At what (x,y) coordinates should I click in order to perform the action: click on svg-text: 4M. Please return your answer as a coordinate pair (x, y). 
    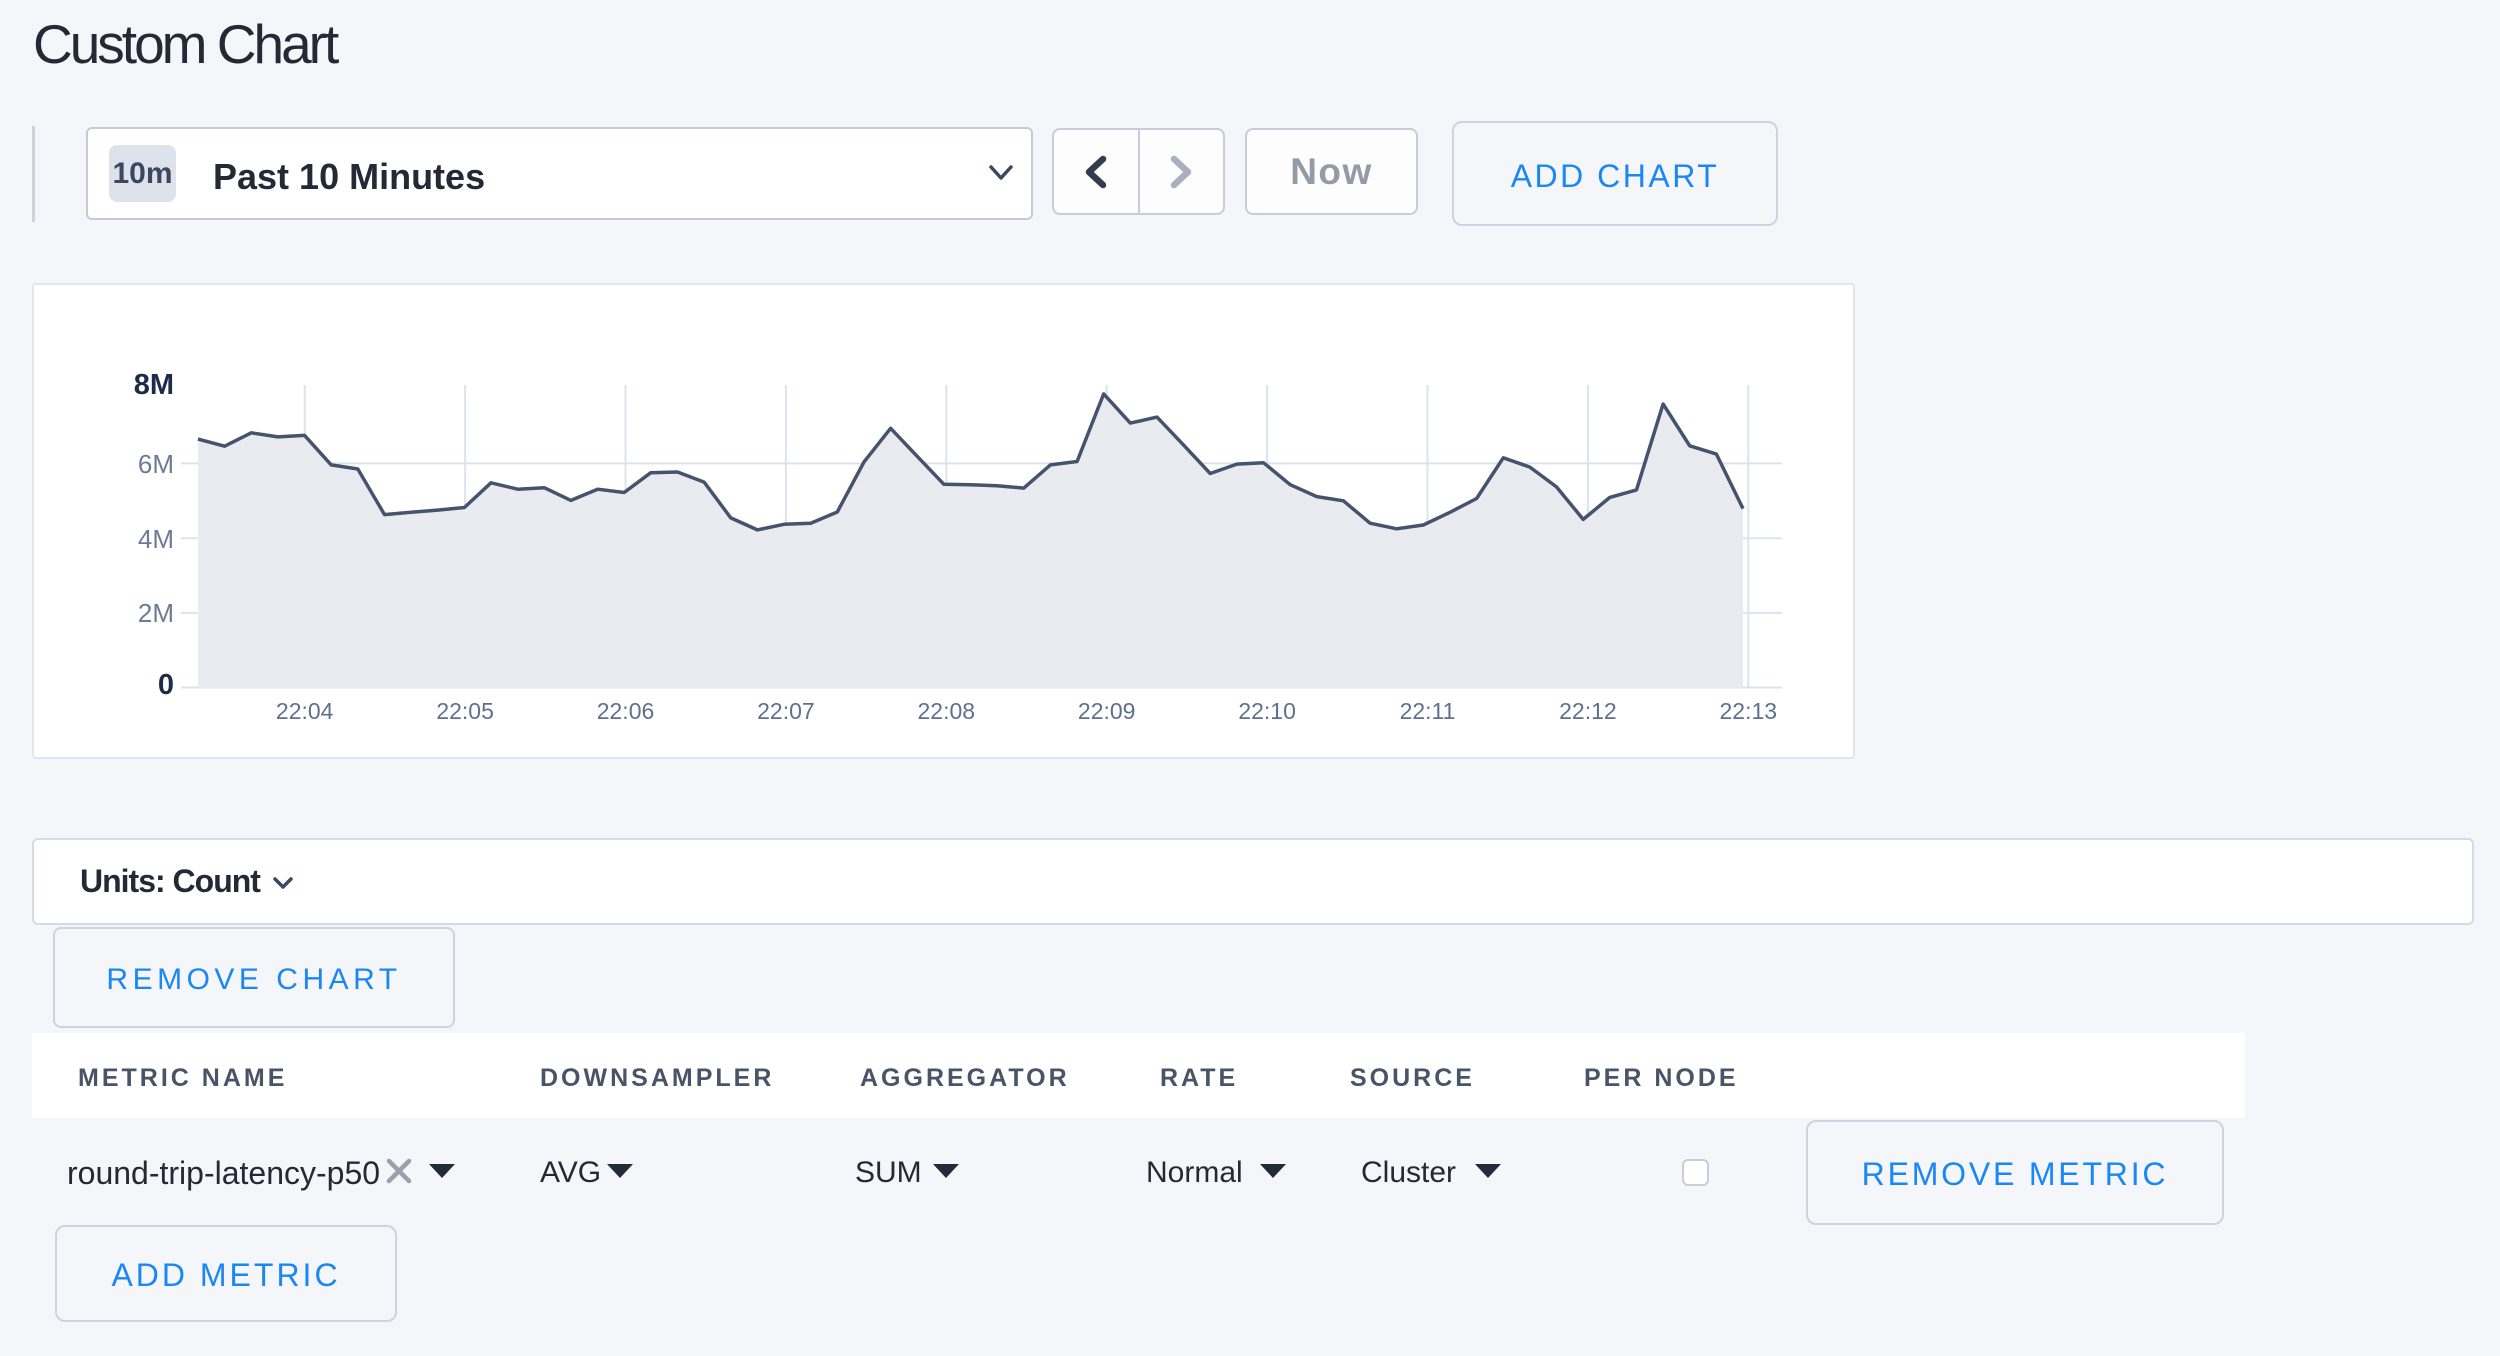
    Looking at the image, I should click on (156, 539).